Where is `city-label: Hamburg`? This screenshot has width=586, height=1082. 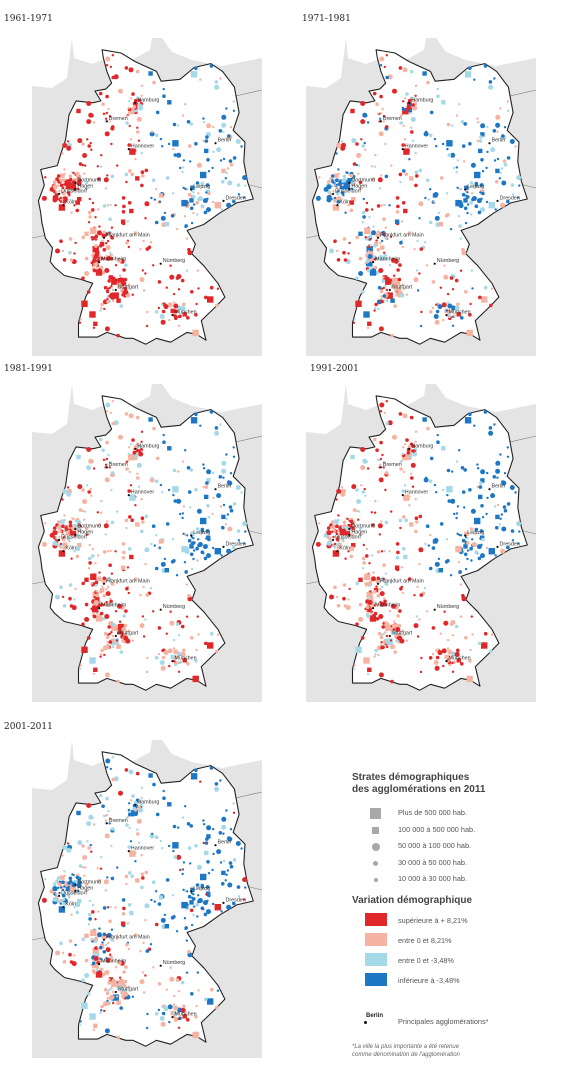
city-label: Hamburg is located at coordinates (148, 802).